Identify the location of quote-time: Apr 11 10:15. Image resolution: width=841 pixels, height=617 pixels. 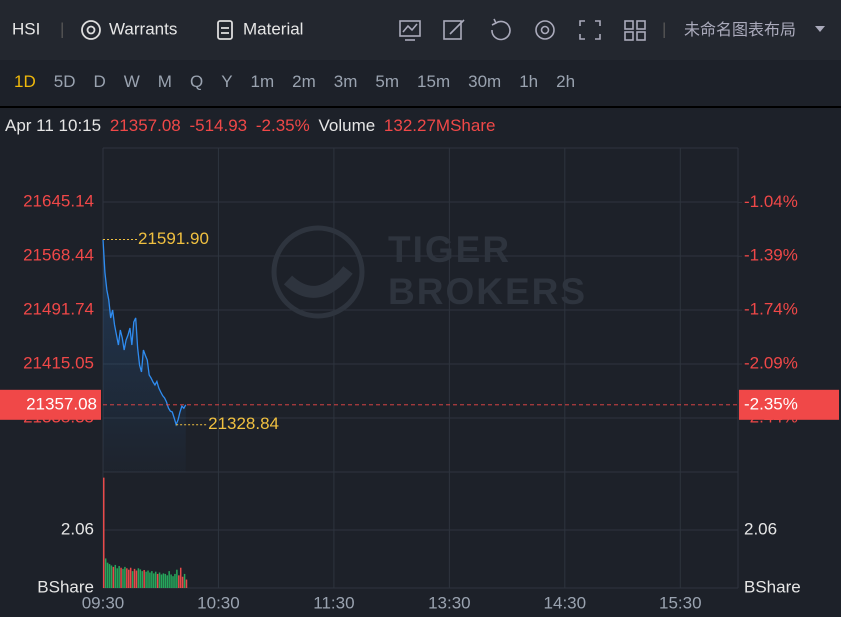
(53, 125).